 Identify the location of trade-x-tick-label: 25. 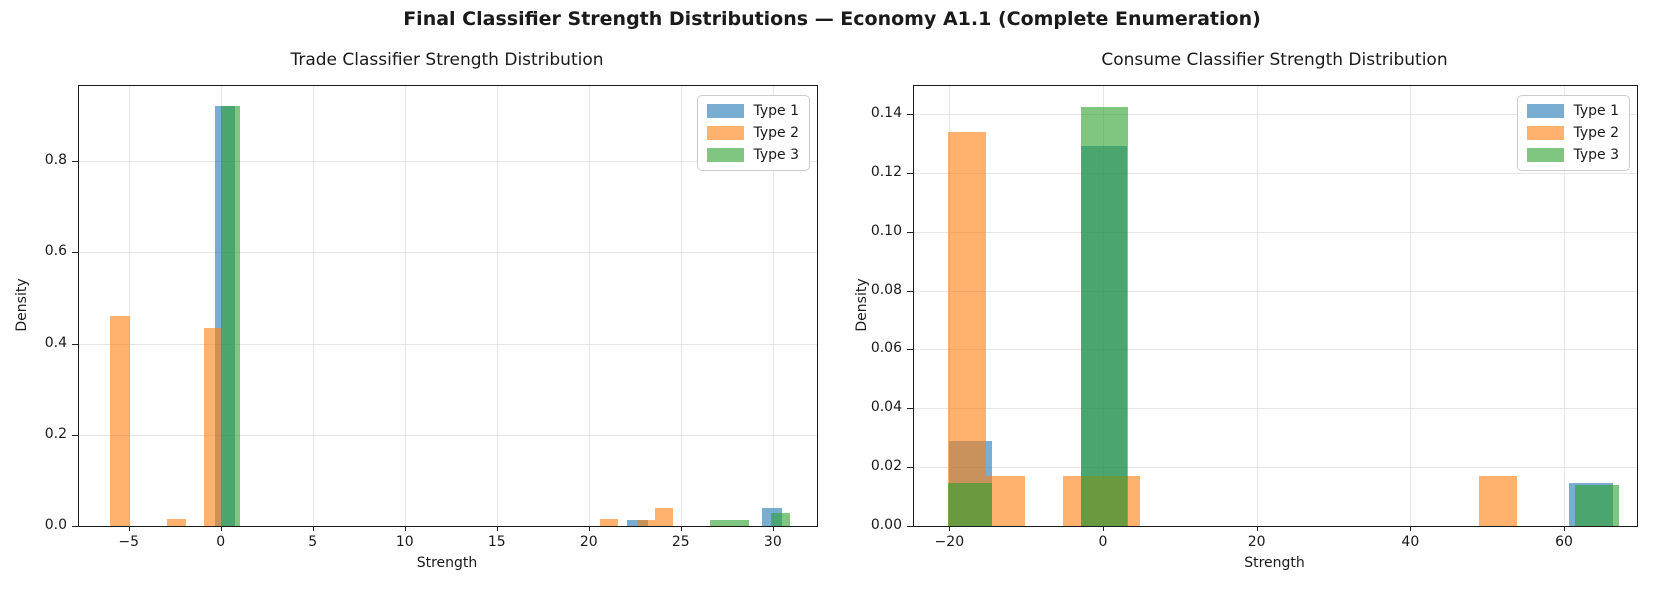
(680, 542).